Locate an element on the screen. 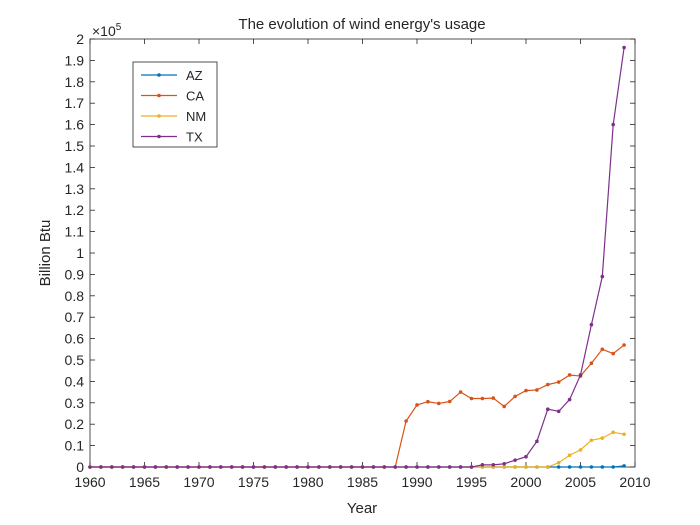 This screenshot has width=700, height=525. y-tick-label: 0.1 is located at coordinates (75, 446).